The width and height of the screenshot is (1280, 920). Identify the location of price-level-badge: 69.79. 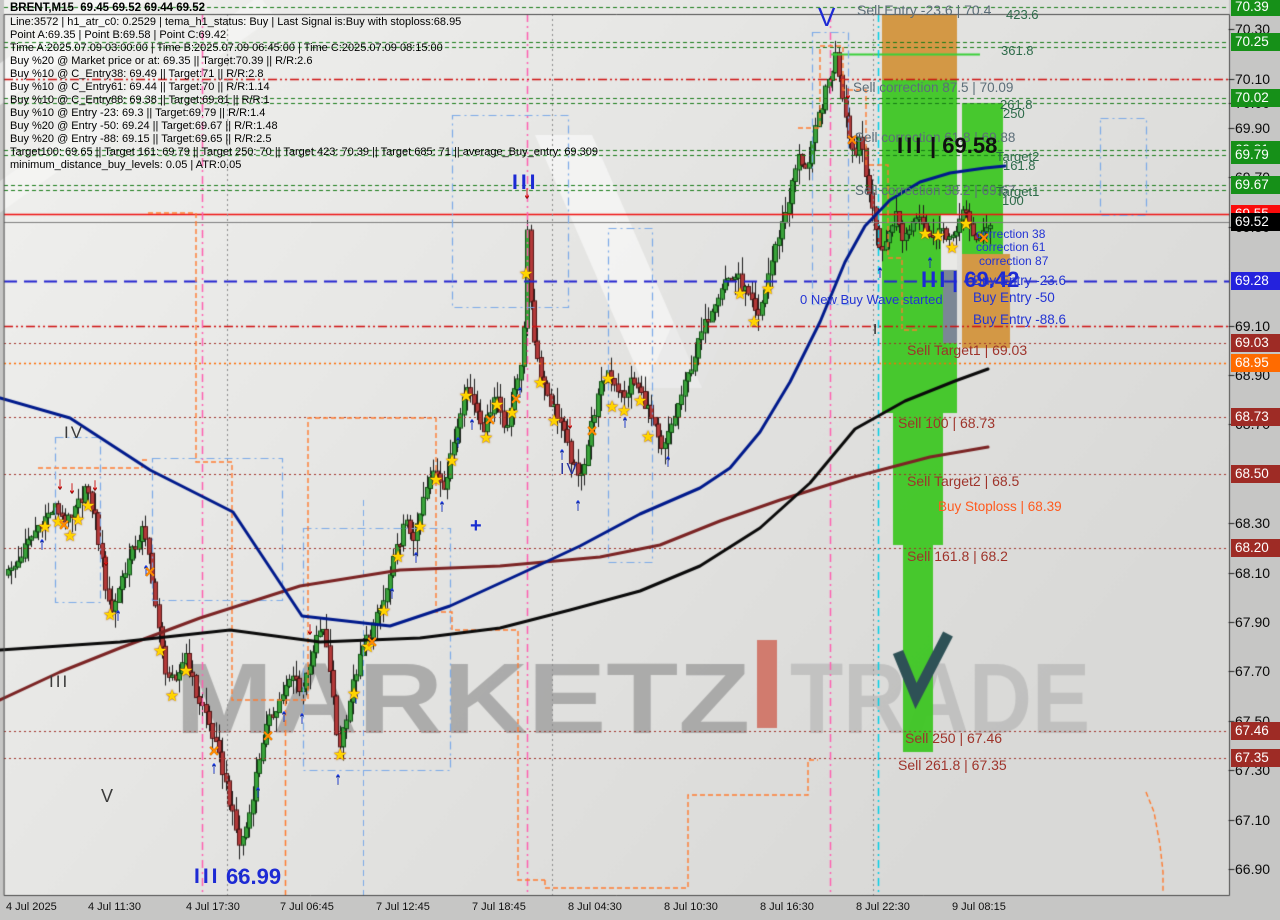
(1255, 155).